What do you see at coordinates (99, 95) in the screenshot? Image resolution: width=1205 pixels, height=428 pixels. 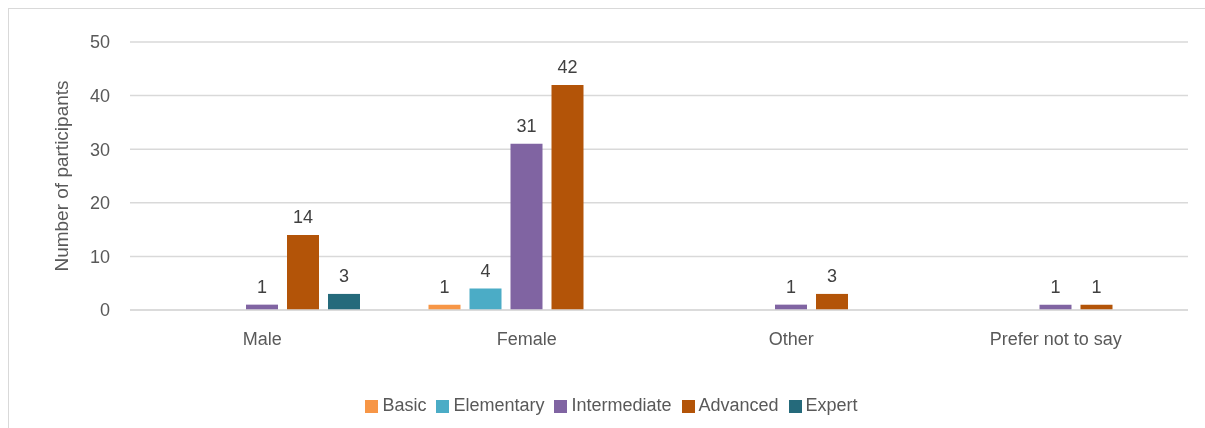 I see `y-tick-label: 40` at bounding box center [99, 95].